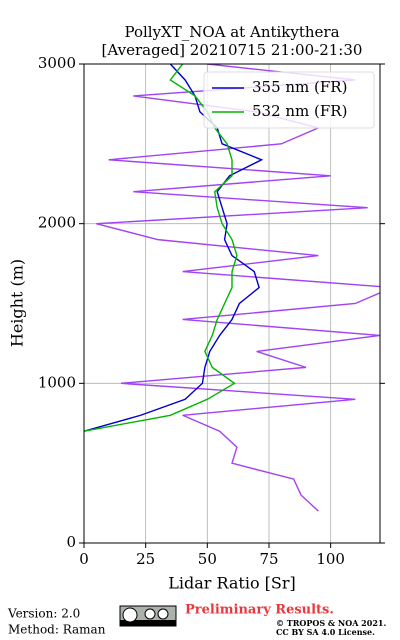  What do you see at coordinates (299, 111) in the screenshot?
I see `legend-label: 532 nm (FR)` at bounding box center [299, 111].